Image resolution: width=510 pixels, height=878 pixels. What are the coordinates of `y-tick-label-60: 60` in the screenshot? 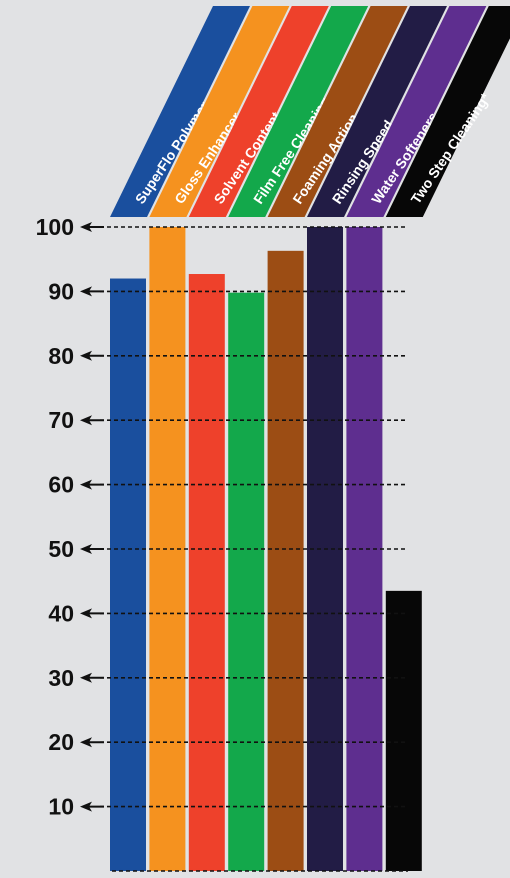 It's located at (61, 485).